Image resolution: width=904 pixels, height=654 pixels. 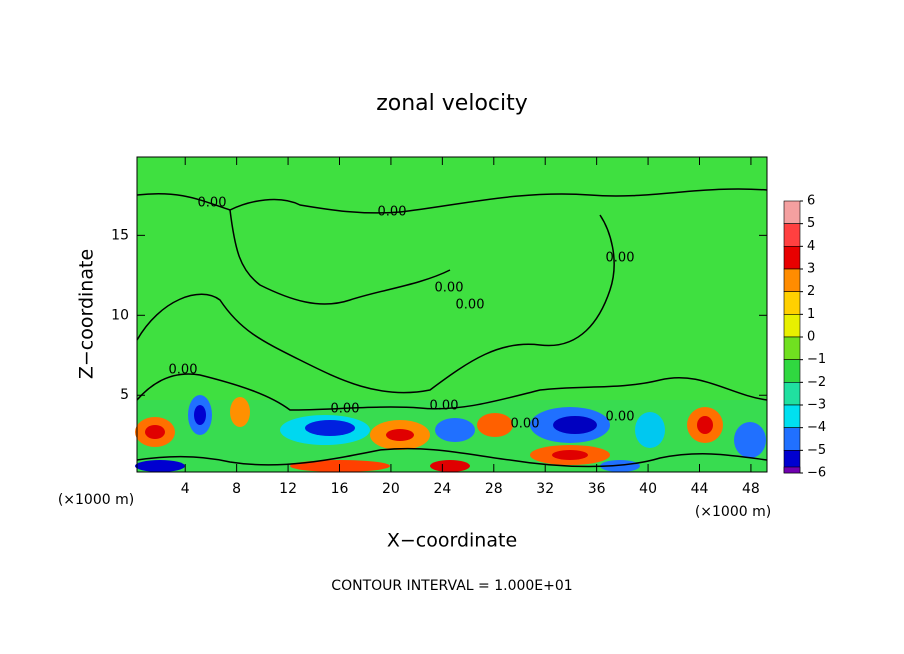 I want to click on y-tick-label: 15, so click(x=120, y=235).